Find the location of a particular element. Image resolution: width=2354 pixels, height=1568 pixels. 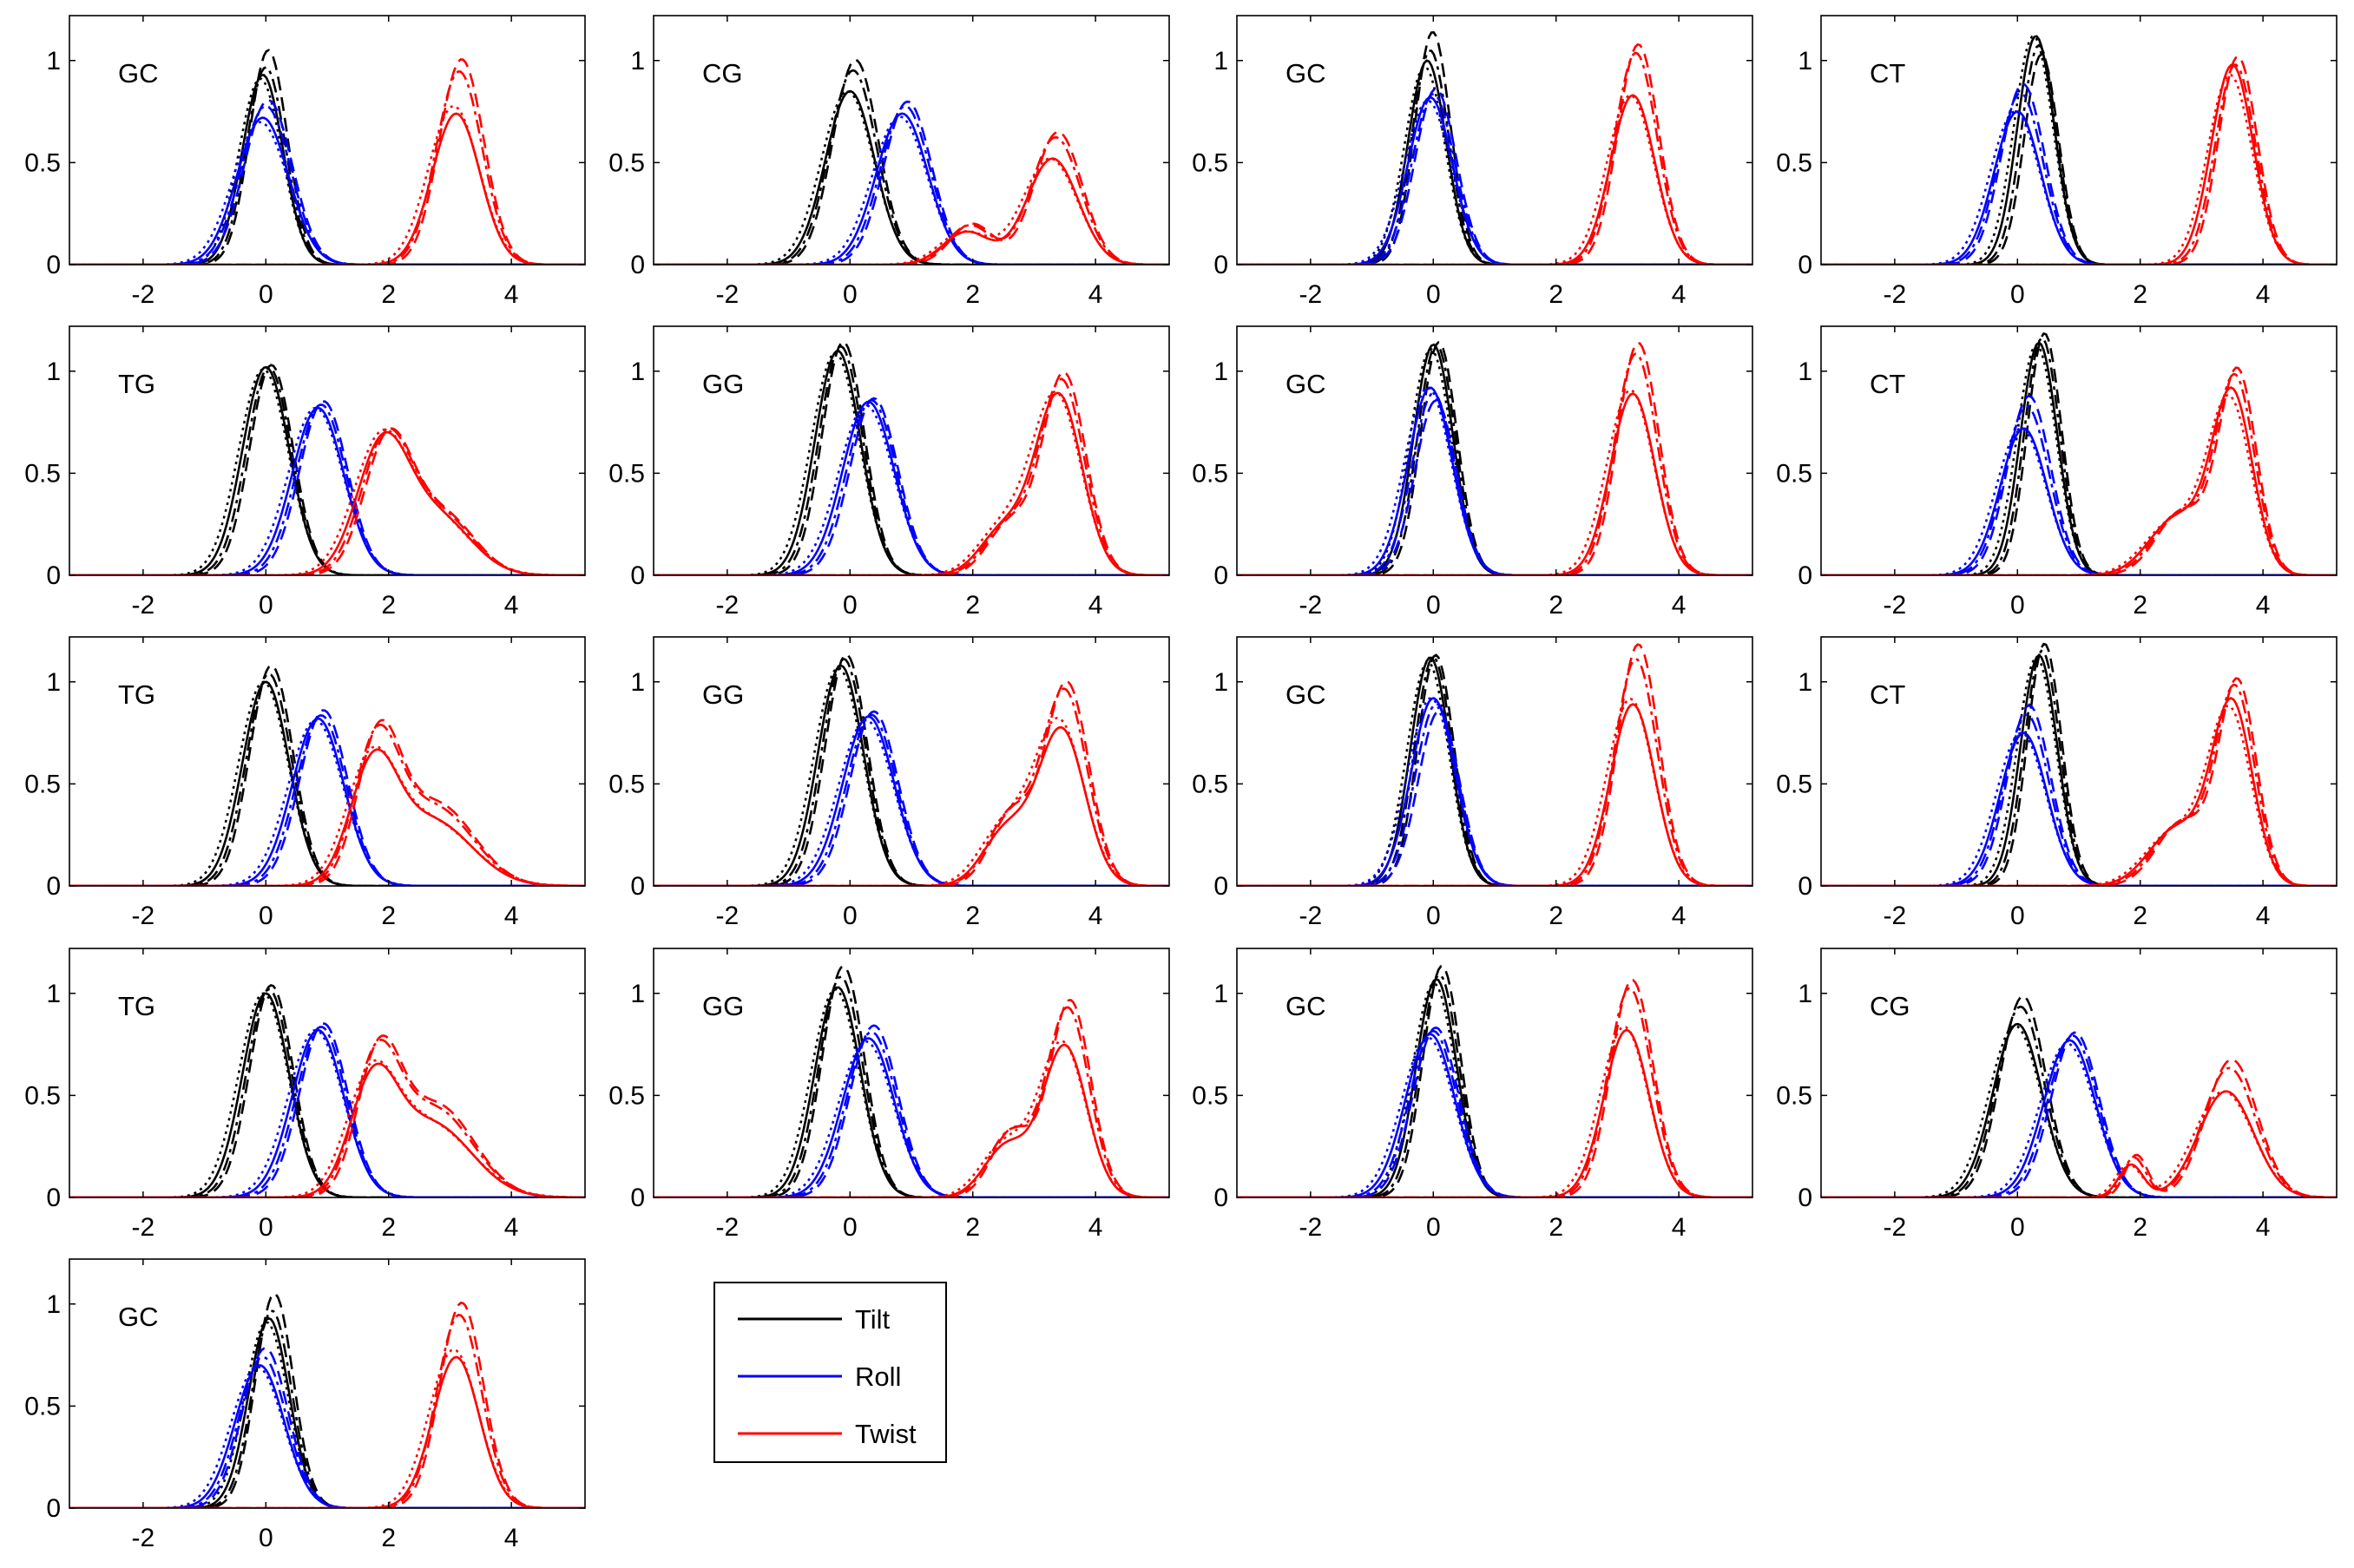

panel-11: -2 0 2 4 0 0.5 1 GC is located at coordinates (1473, 783).